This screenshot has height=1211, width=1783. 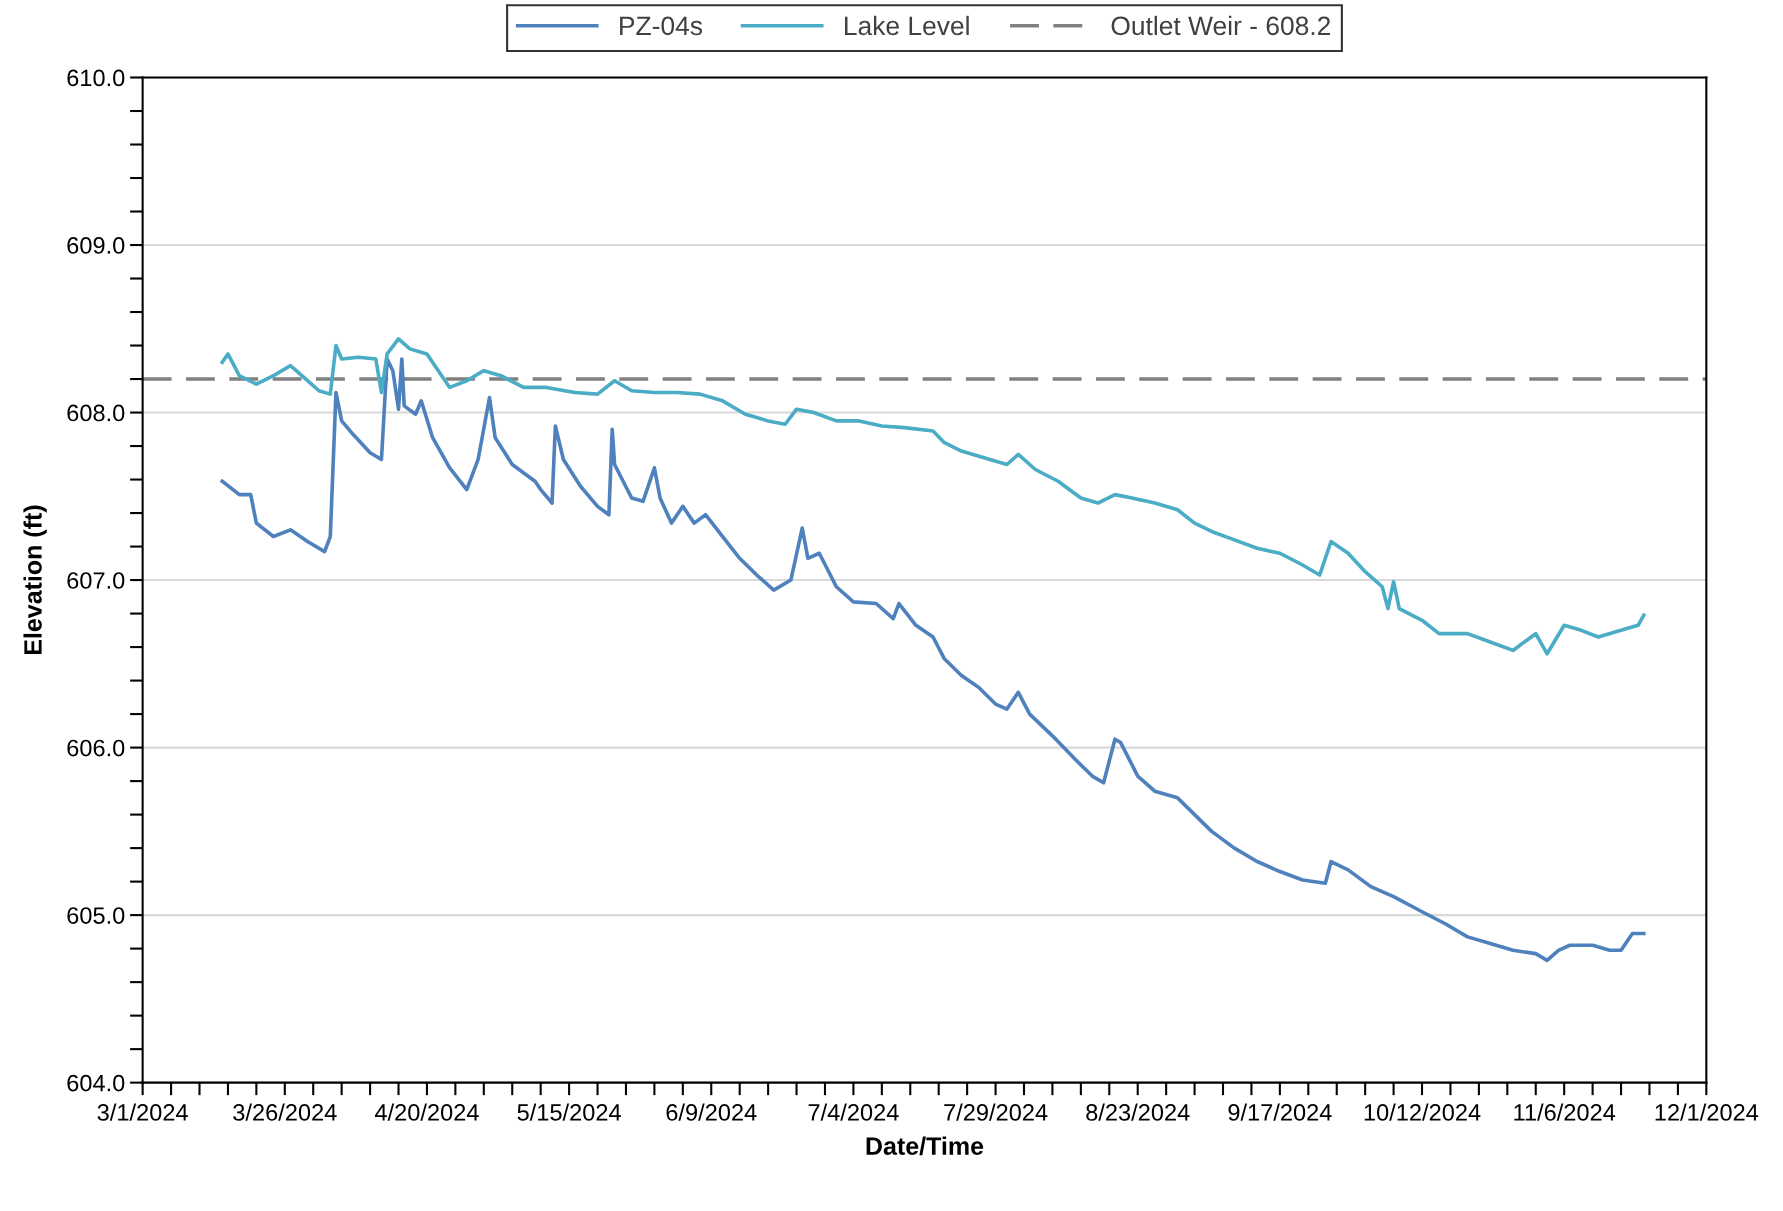 What do you see at coordinates (1138, 1112) in the screenshot?
I see `x-tick-label: 8/23/2024` at bounding box center [1138, 1112].